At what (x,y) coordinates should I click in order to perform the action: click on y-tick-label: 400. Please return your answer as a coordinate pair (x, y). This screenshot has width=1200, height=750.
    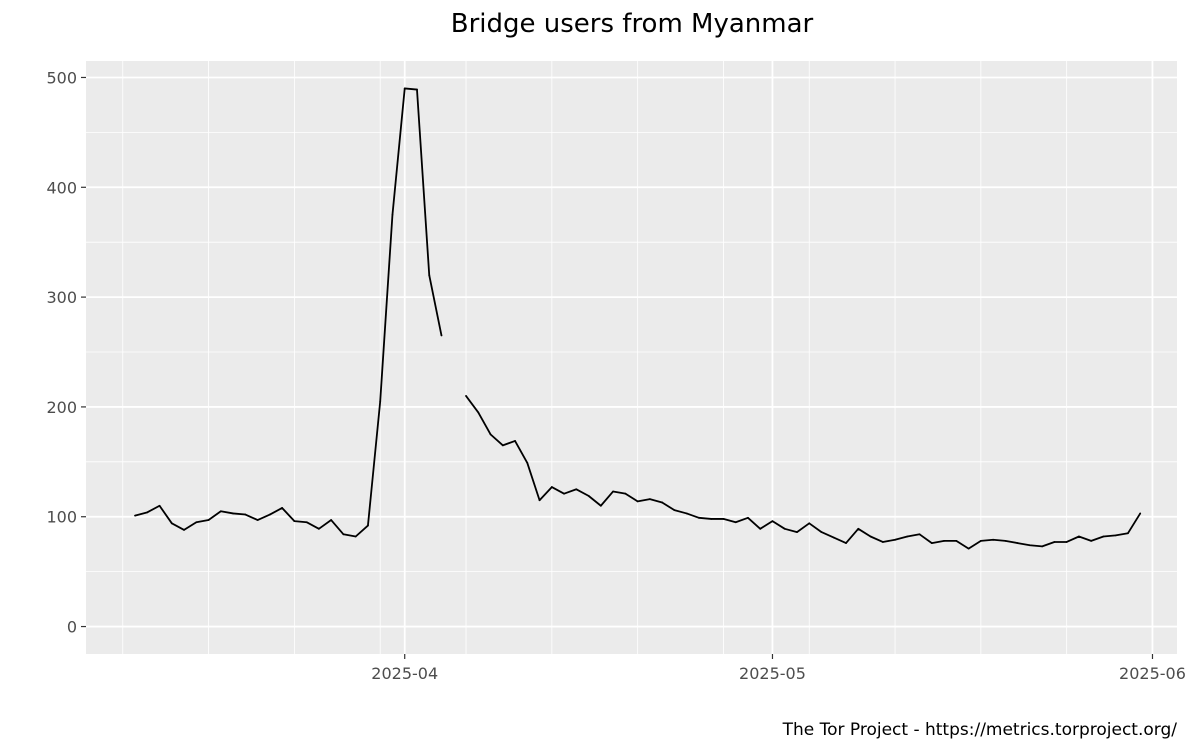
    Looking at the image, I should click on (61, 187).